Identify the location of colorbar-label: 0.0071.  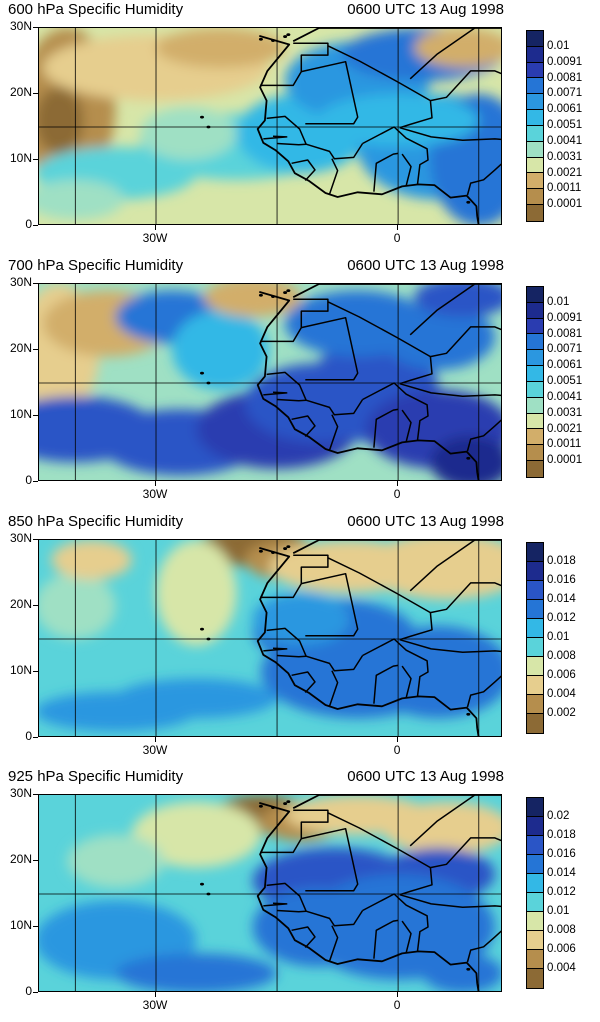
(565, 93).